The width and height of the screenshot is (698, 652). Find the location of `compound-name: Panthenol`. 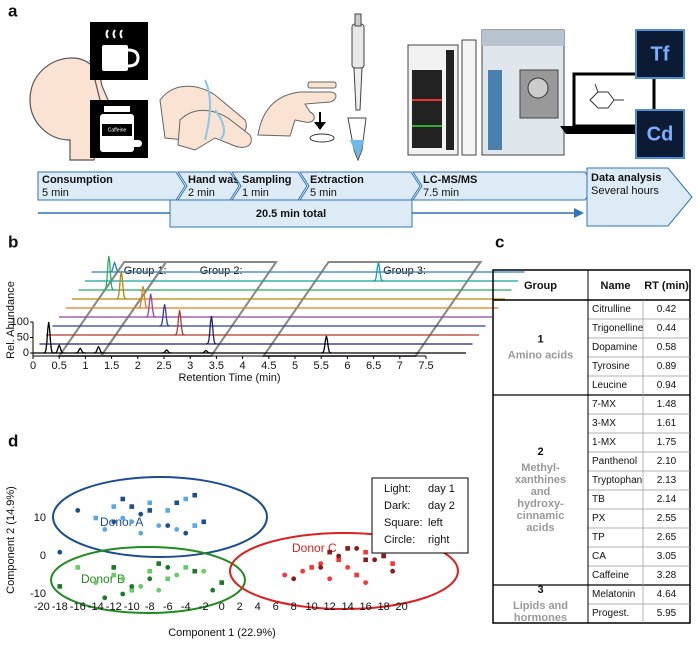

compound-name: Panthenol is located at coordinates (614, 461).